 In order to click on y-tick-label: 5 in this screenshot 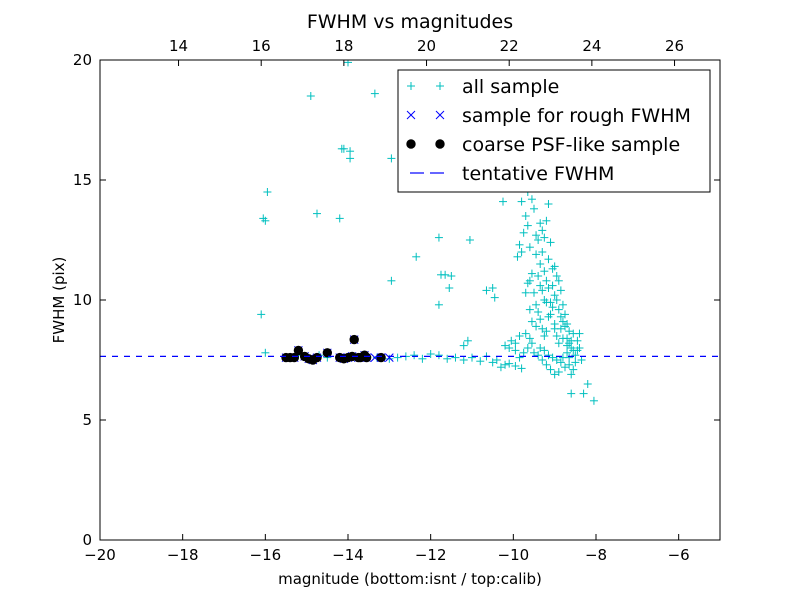, I will do `click(87, 420)`.